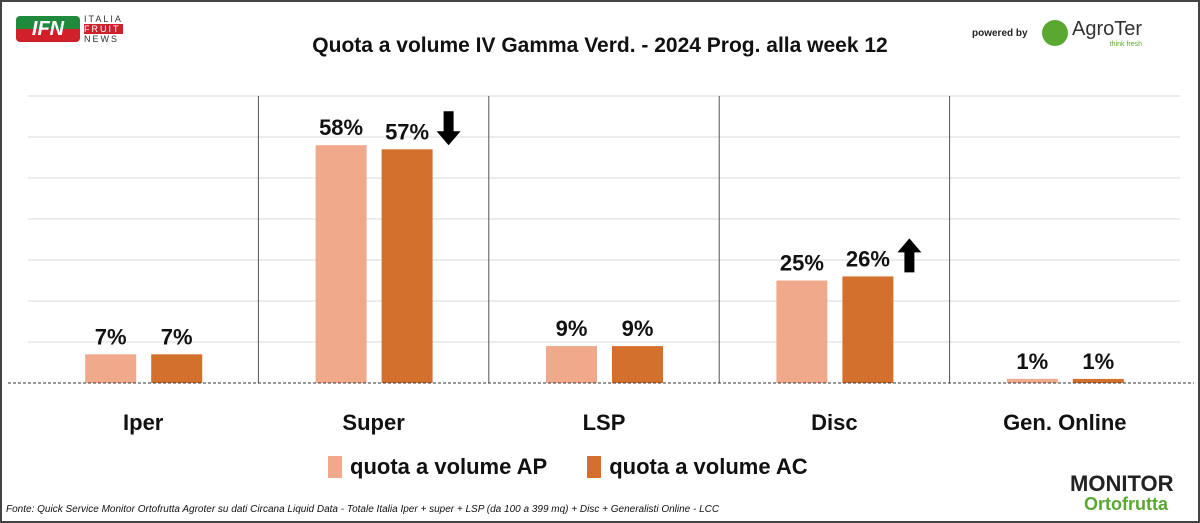  Describe the element at coordinates (604, 422) in the screenshot. I see `category-label: LSP` at that location.